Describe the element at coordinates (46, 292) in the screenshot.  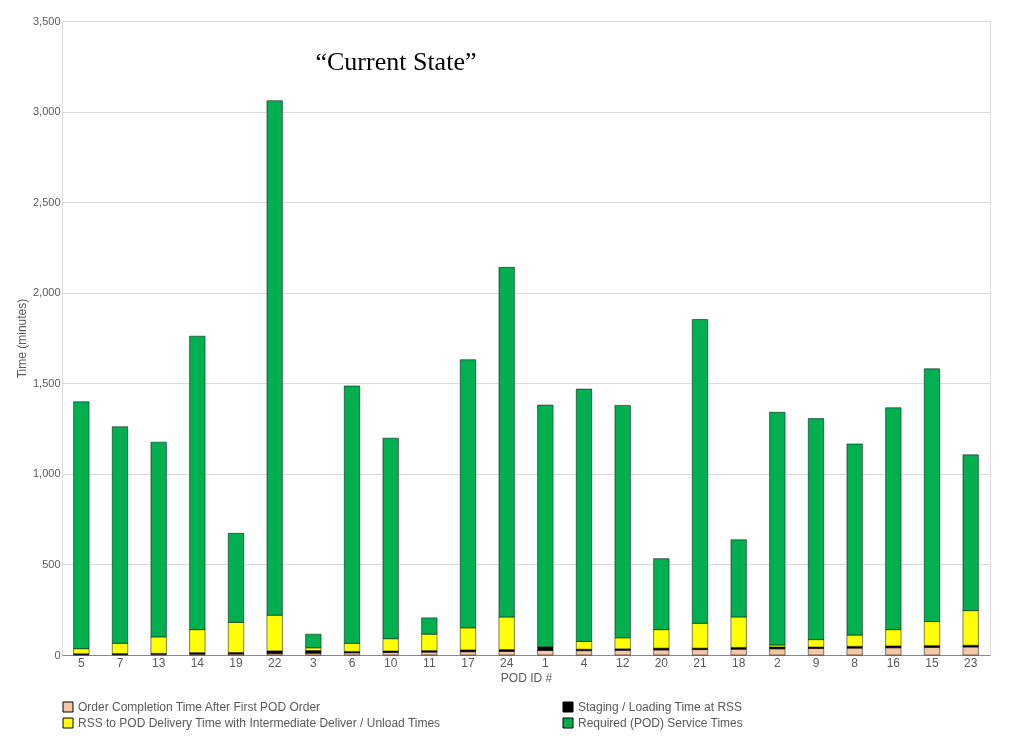
I see `y-tick-label: 2,000` at that location.